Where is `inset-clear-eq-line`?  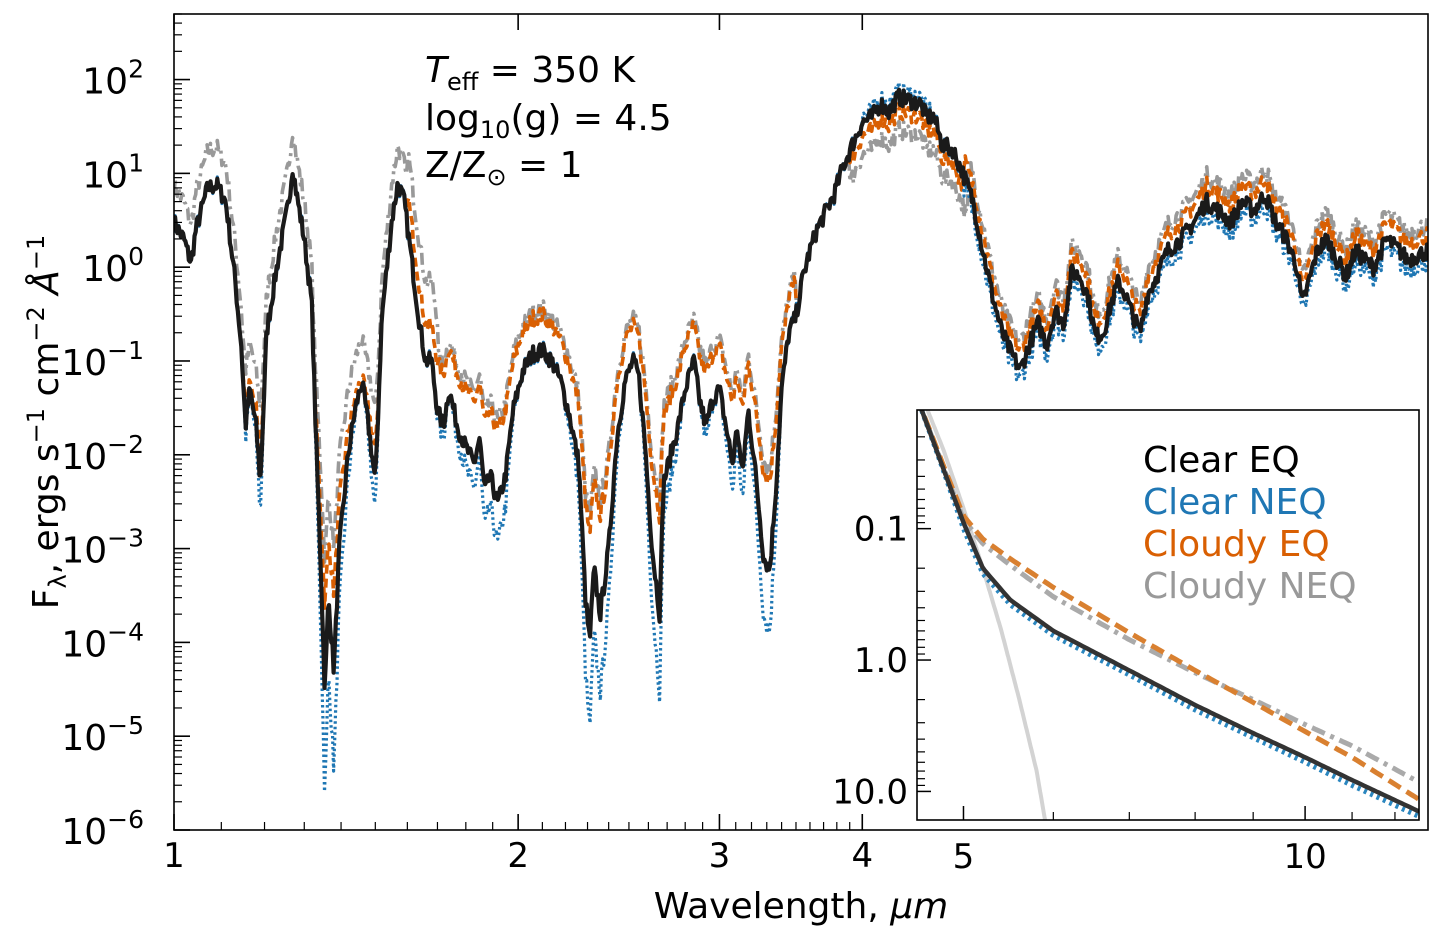 inset-clear-eq-line is located at coordinates (1169, 612).